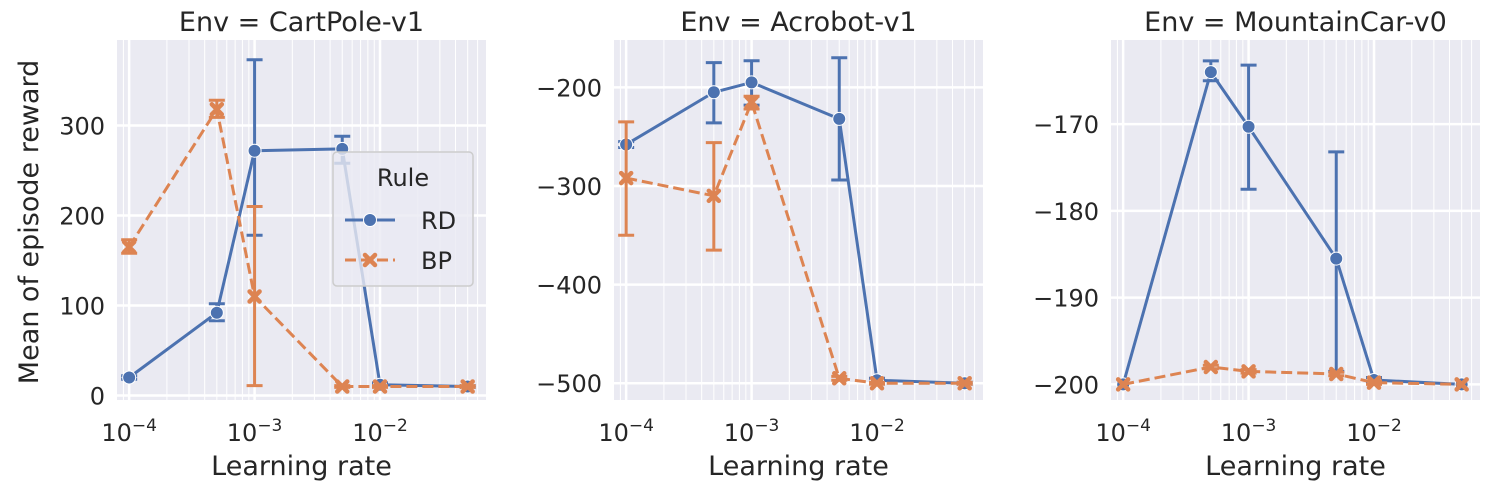 The height and width of the screenshot is (491, 1489). I want to click on legend-box, so click(403, 219).